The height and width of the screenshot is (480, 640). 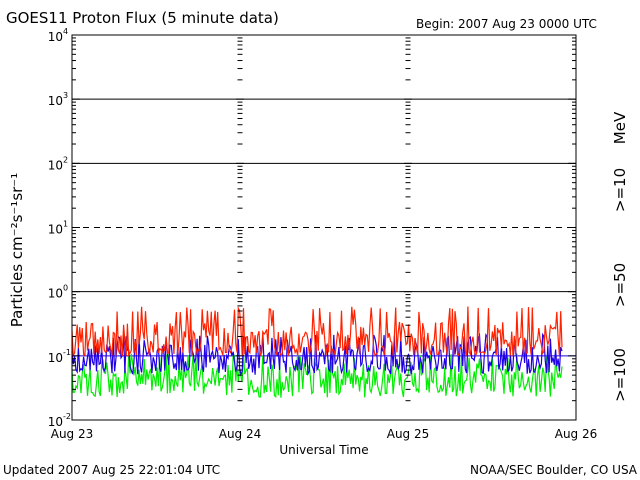 What do you see at coordinates (65, 224) in the screenshot?
I see `y-tick-exponent: 1` at bounding box center [65, 224].